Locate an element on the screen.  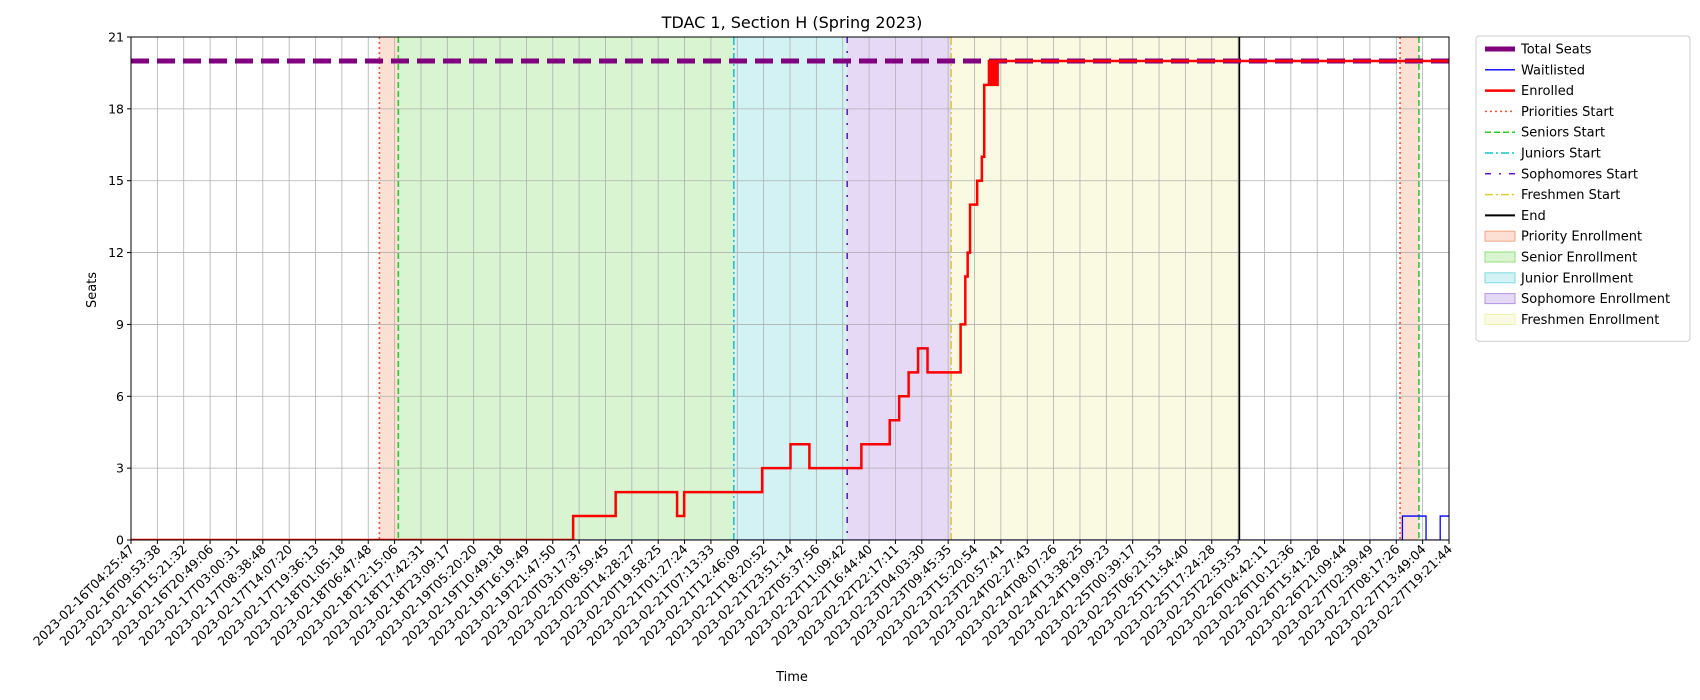
legend-label: Total Seats is located at coordinates (1556, 50).